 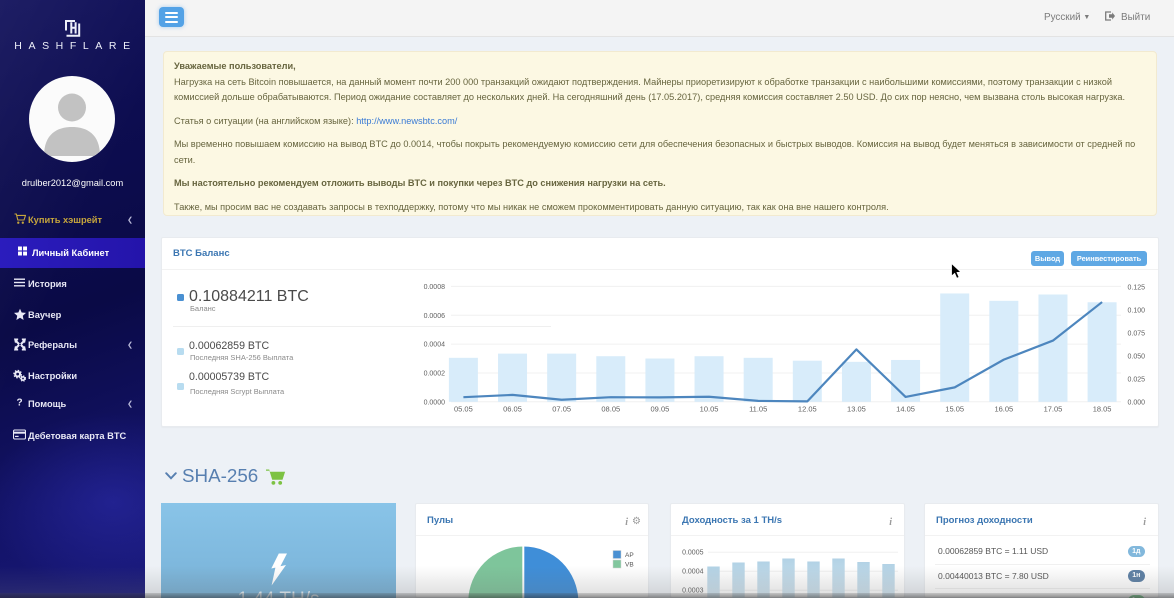 What do you see at coordinates (610, 408) in the screenshot?
I see `svg-text: 08.05` at bounding box center [610, 408].